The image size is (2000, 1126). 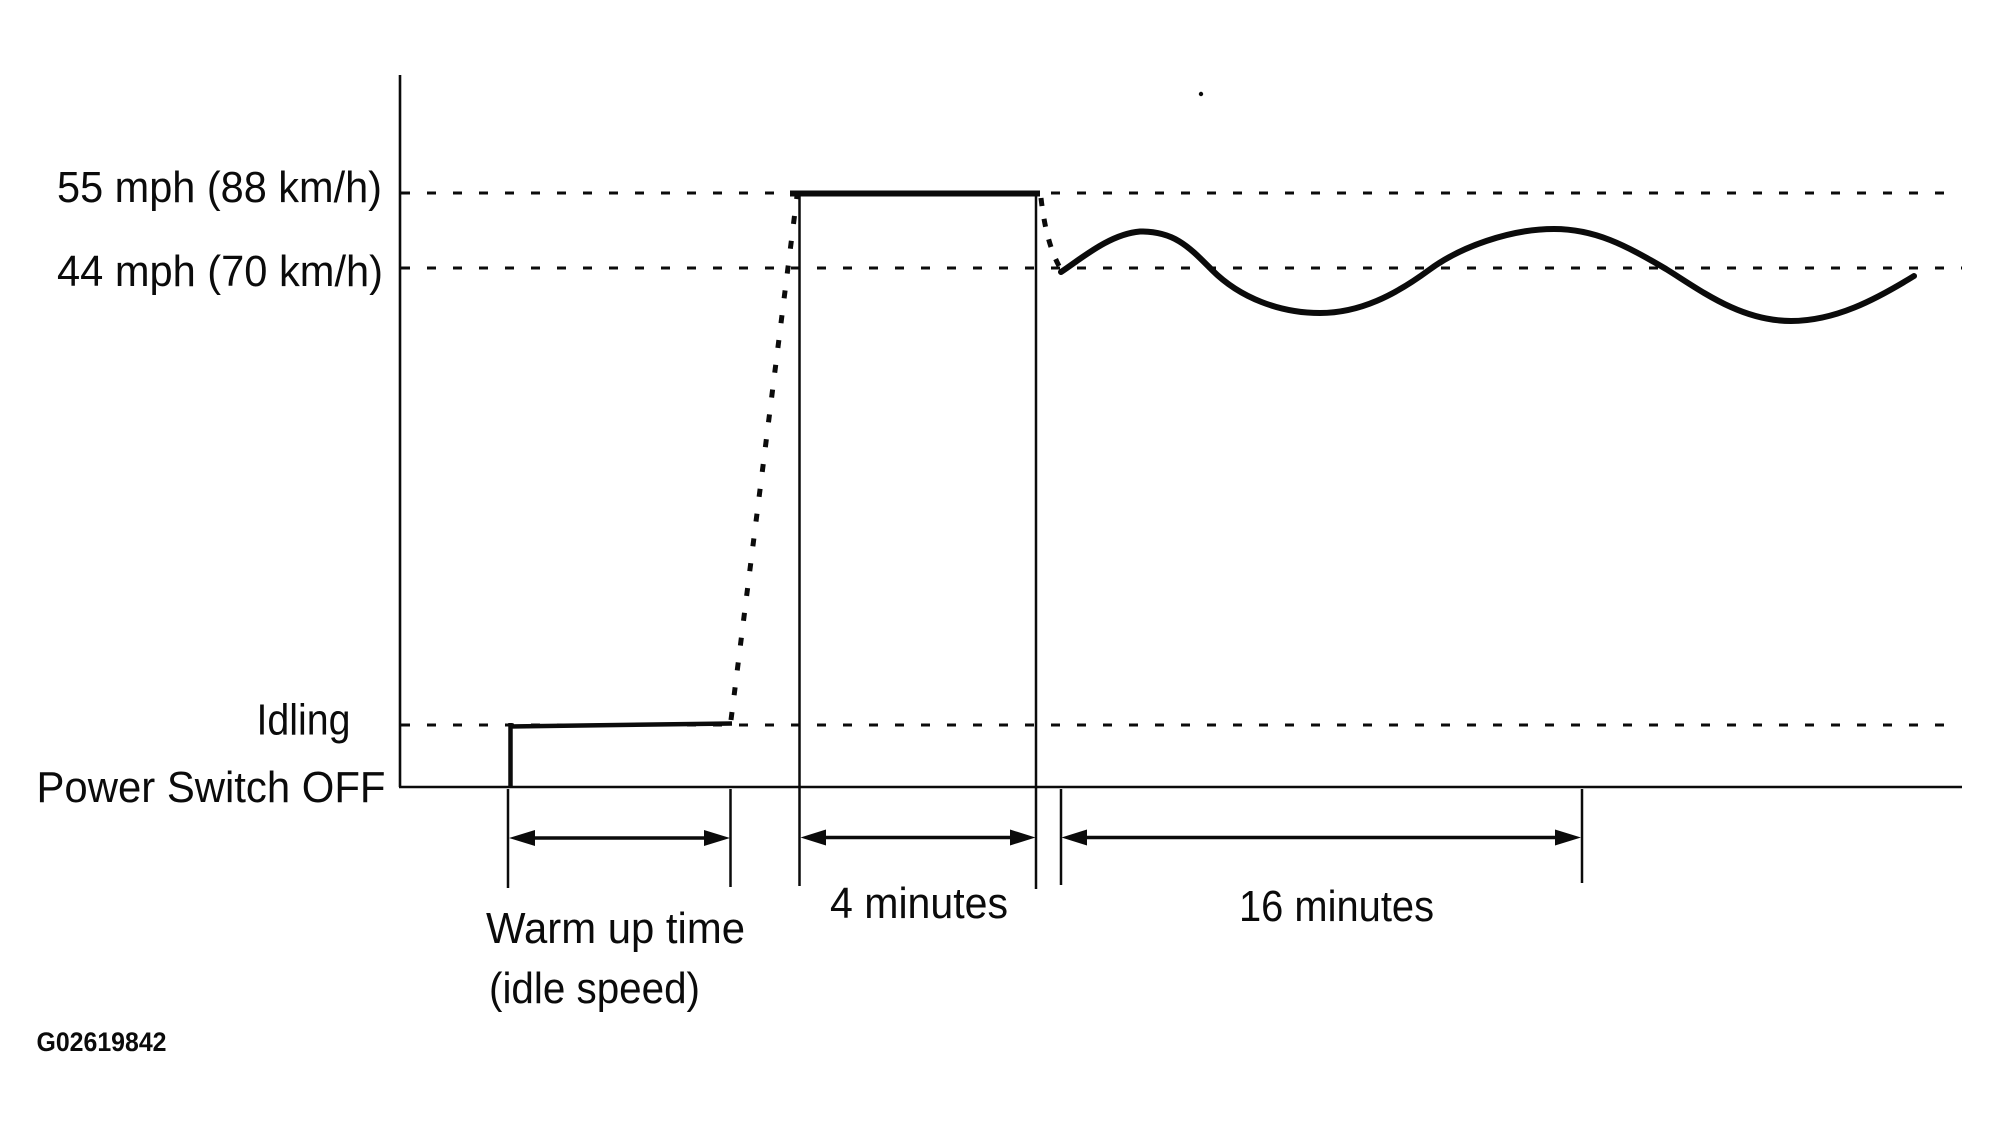 What do you see at coordinates (220, 271) in the screenshot?
I see `svg-text: 44 mph (70 km/h)` at bounding box center [220, 271].